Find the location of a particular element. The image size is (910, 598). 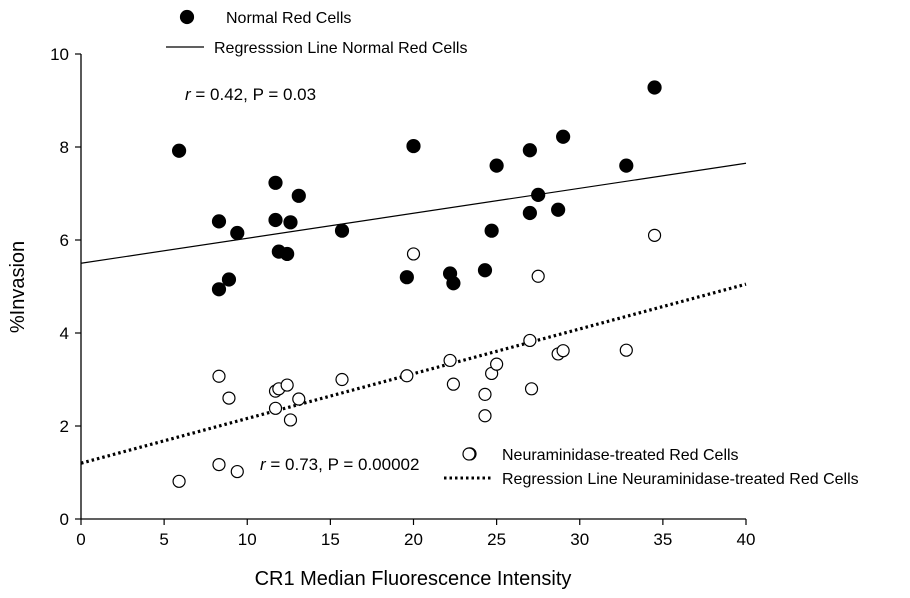

x-tick-label: 40 is located at coordinates (746, 539).